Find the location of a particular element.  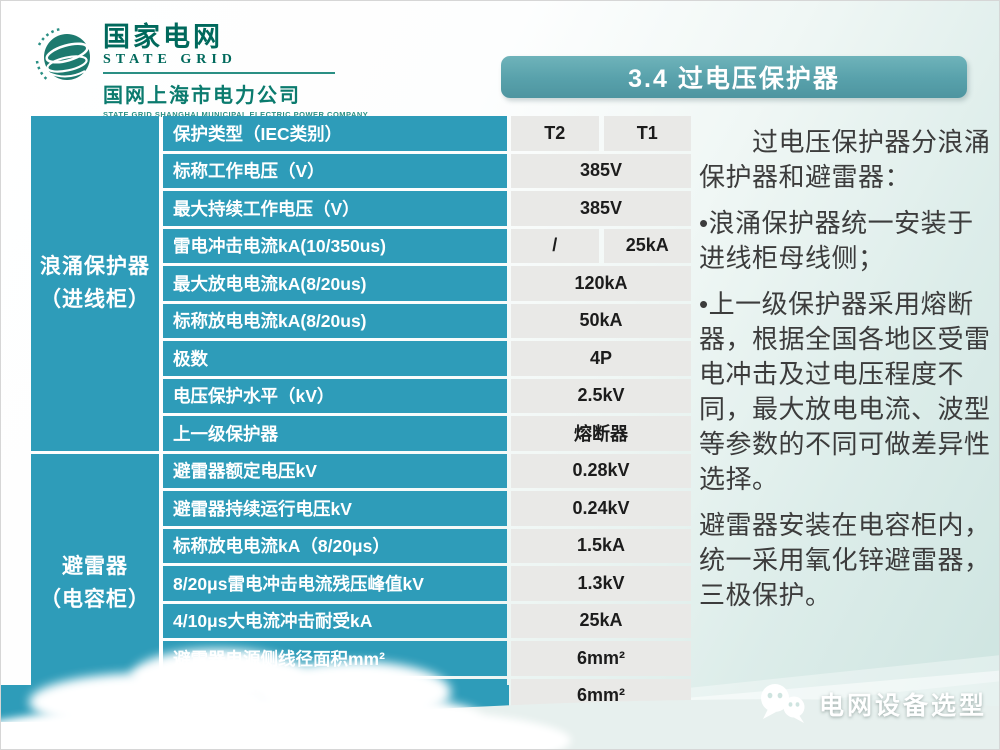

brand-name-en: STATE GRID is located at coordinates (170, 60).